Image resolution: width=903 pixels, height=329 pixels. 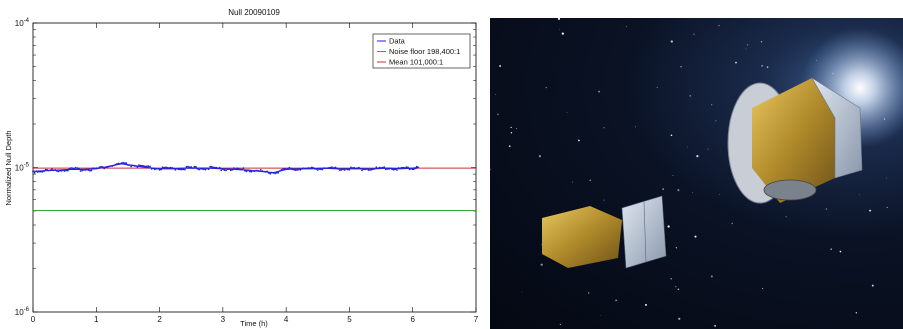 What do you see at coordinates (8, 167) in the screenshot?
I see `y-axis-label: Normalized Null Depth` at bounding box center [8, 167].